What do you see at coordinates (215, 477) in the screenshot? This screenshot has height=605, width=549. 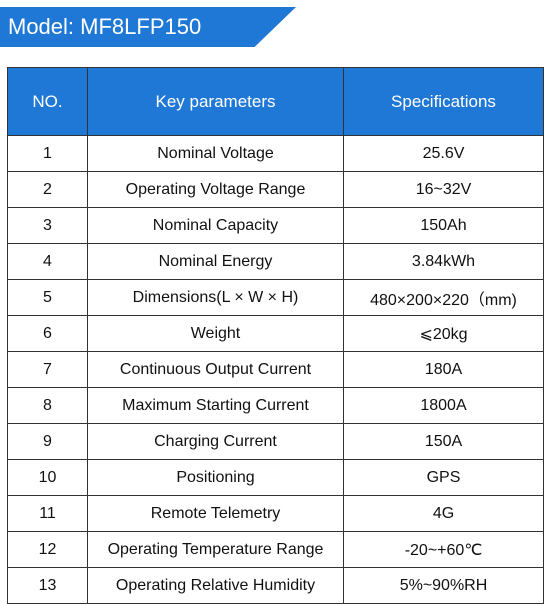 I see `cell-param: Positioning` at bounding box center [215, 477].